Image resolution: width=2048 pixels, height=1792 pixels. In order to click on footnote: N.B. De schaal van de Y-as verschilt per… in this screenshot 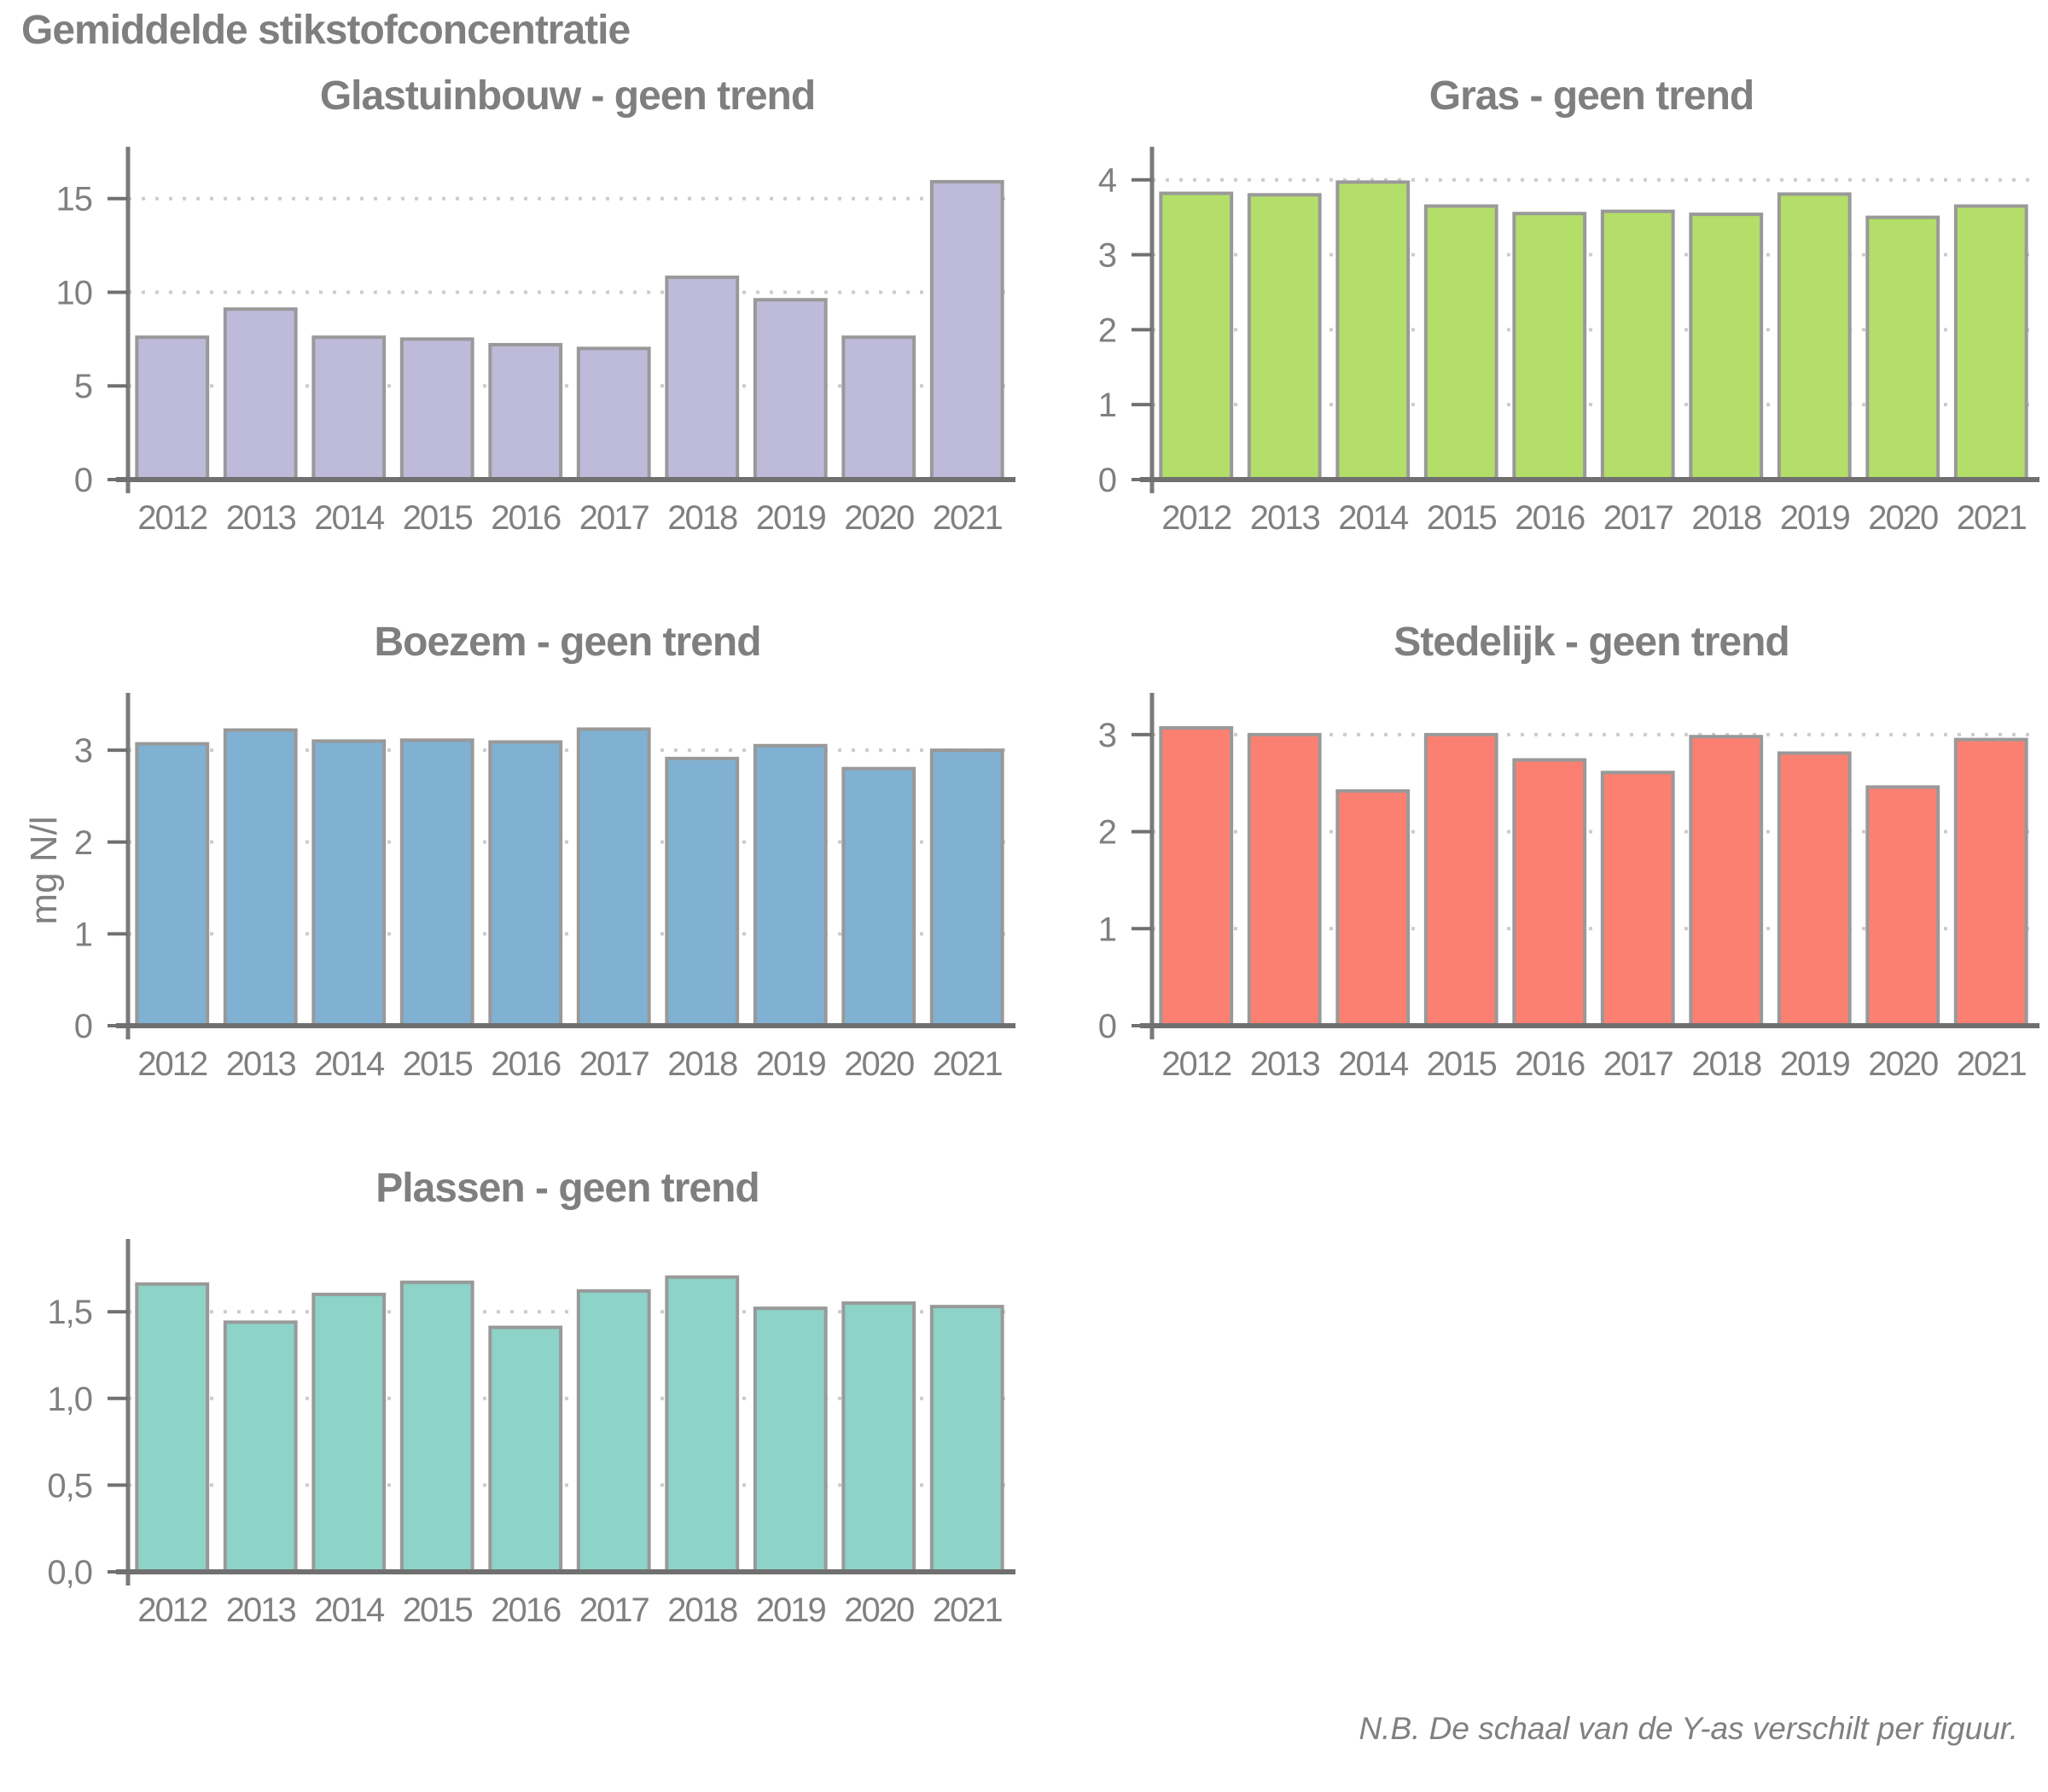, I will do `click(1688, 1728)`.